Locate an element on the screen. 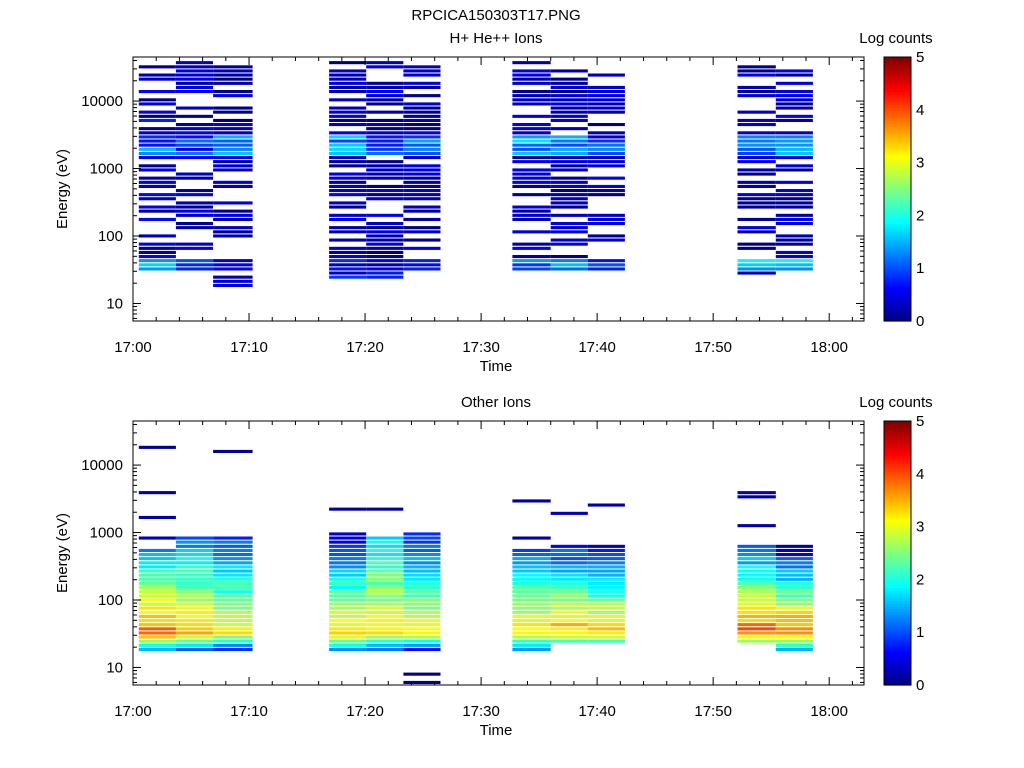  colorbar-frame is located at coordinates (897, 189).